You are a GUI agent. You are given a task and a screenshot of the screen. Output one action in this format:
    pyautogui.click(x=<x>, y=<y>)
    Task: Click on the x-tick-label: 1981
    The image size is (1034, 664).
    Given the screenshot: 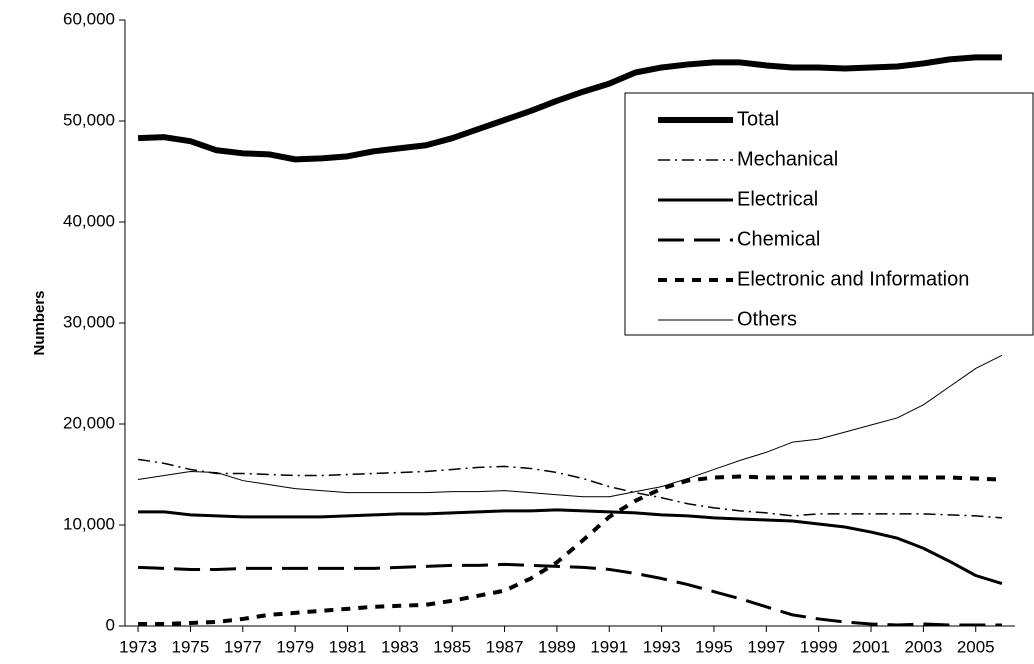 What is the action you would take?
    pyautogui.click(x=348, y=646)
    